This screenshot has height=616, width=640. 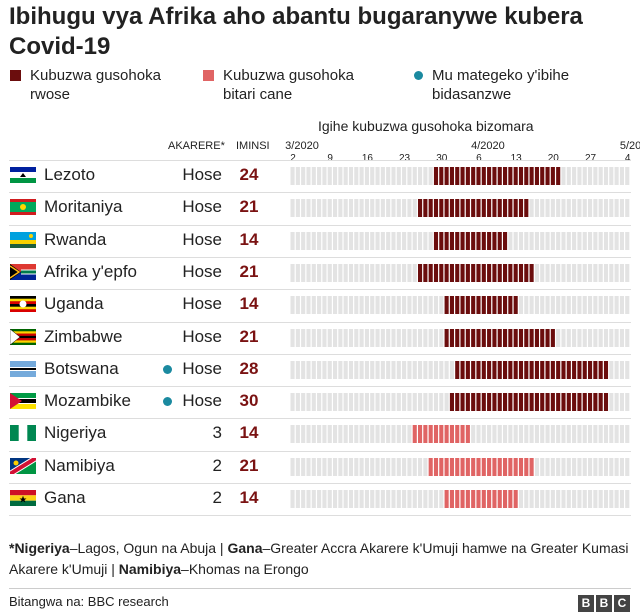 I want to click on akarere-value: 2, so click(x=217, y=497).